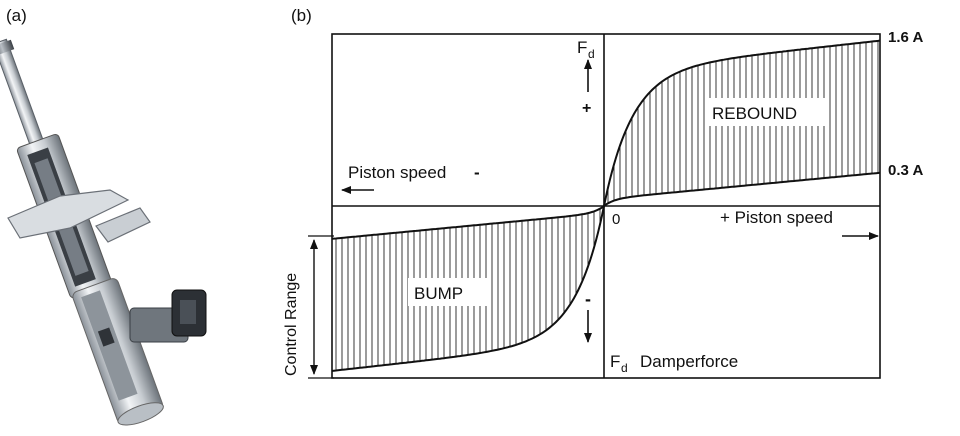 This screenshot has height=436, width=960. What do you see at coordinates (776, 217) in the screenshot?
I see `piston-speed-positive-label: + Piston speed` at bounding box center [776, 217].